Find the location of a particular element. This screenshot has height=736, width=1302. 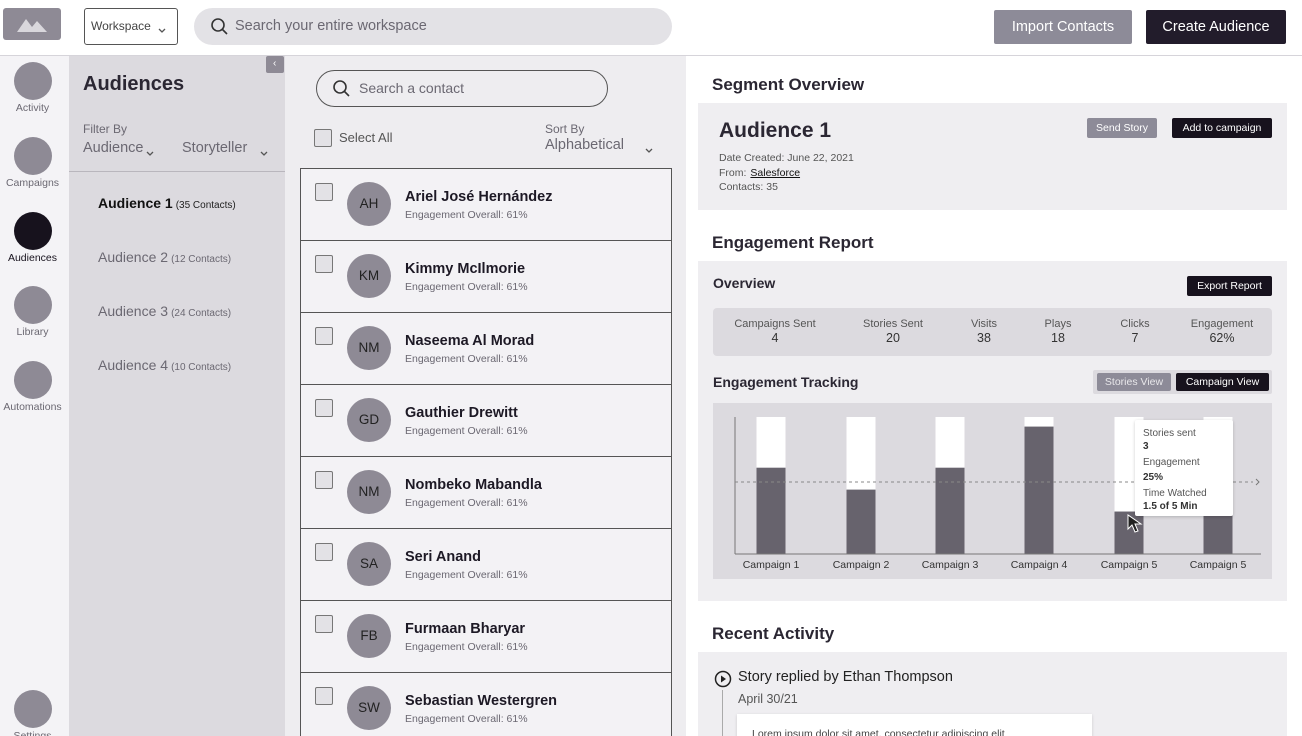

stat-value: 4 is located at coordinates (775, 338).